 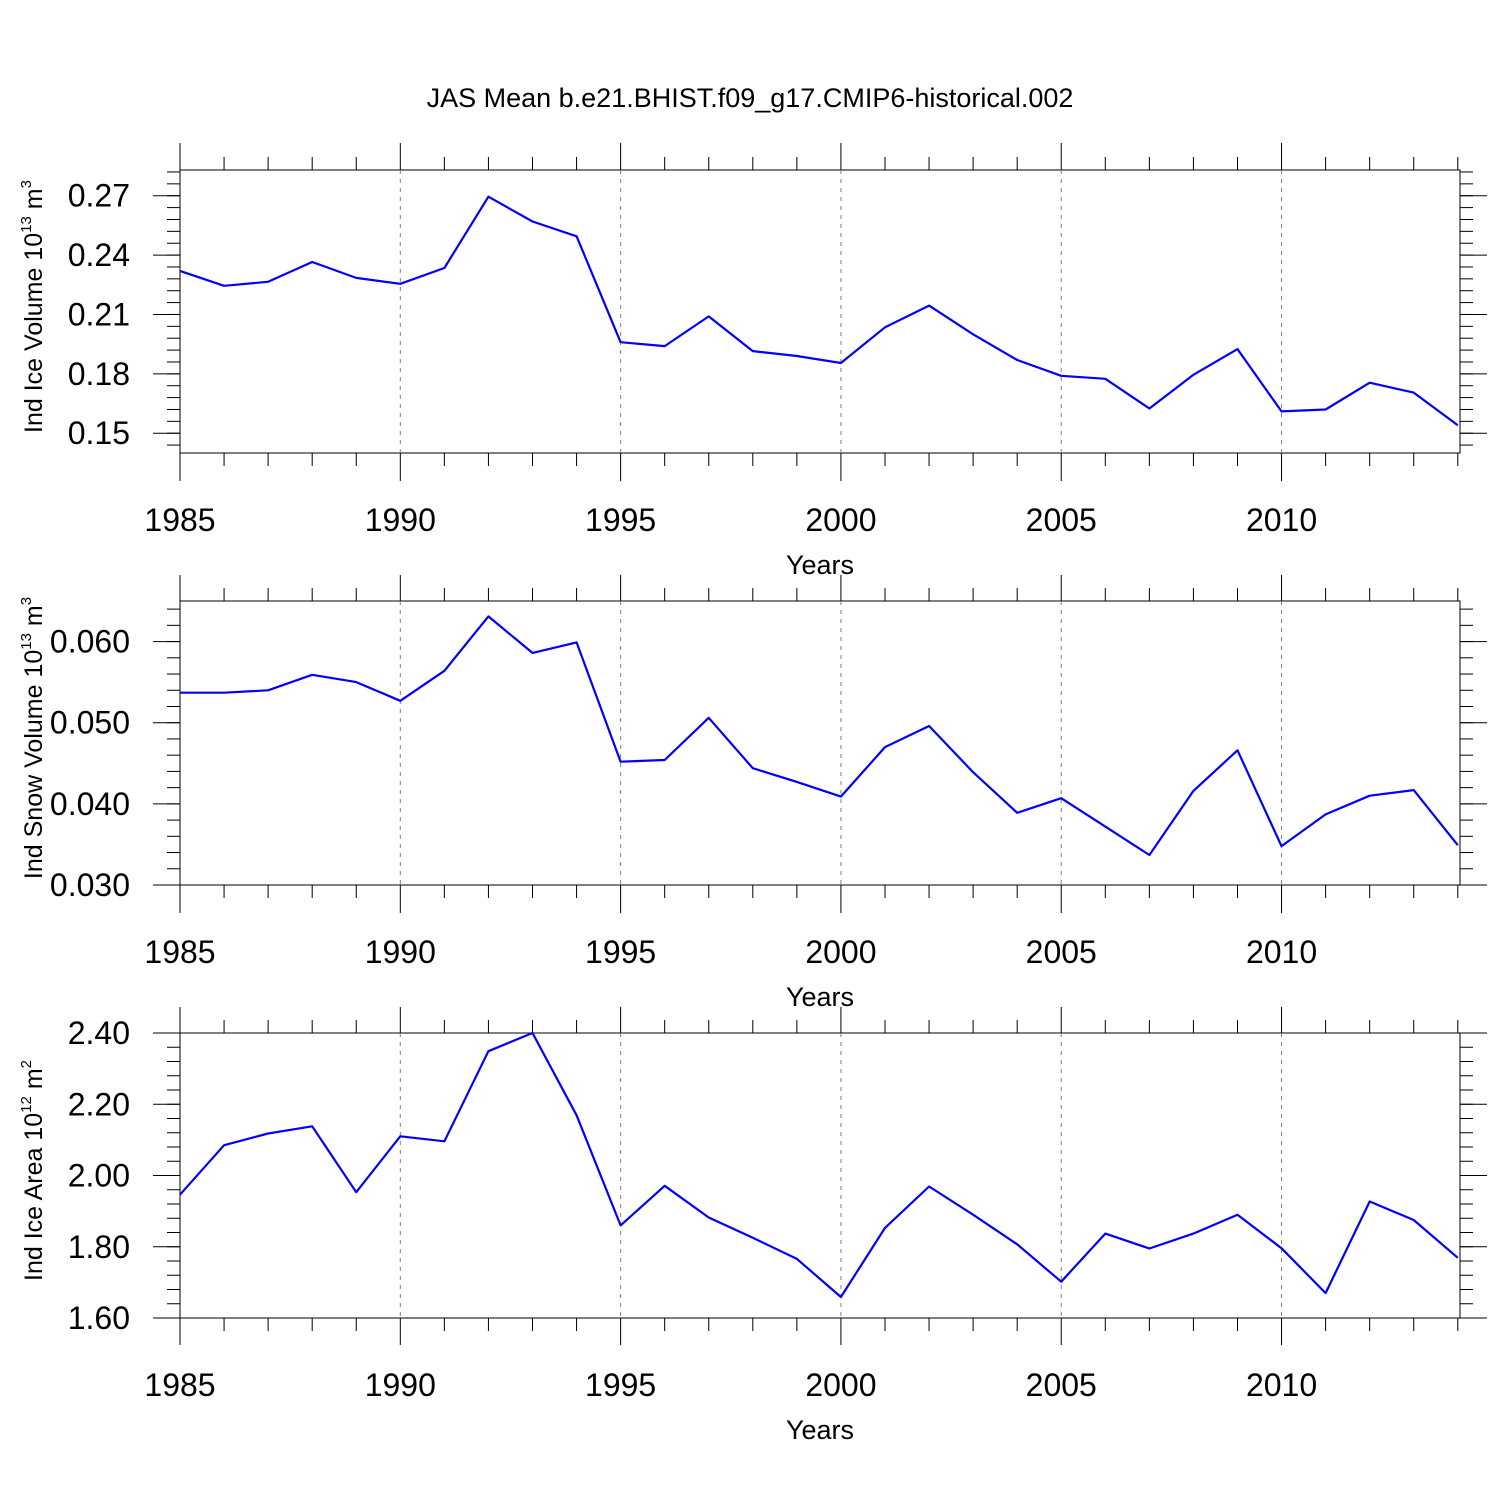 What do you see at coordinates (90, 642) in the screenshot?
I see `y-tick-label: 0.060` at bounding box center [90, 642].